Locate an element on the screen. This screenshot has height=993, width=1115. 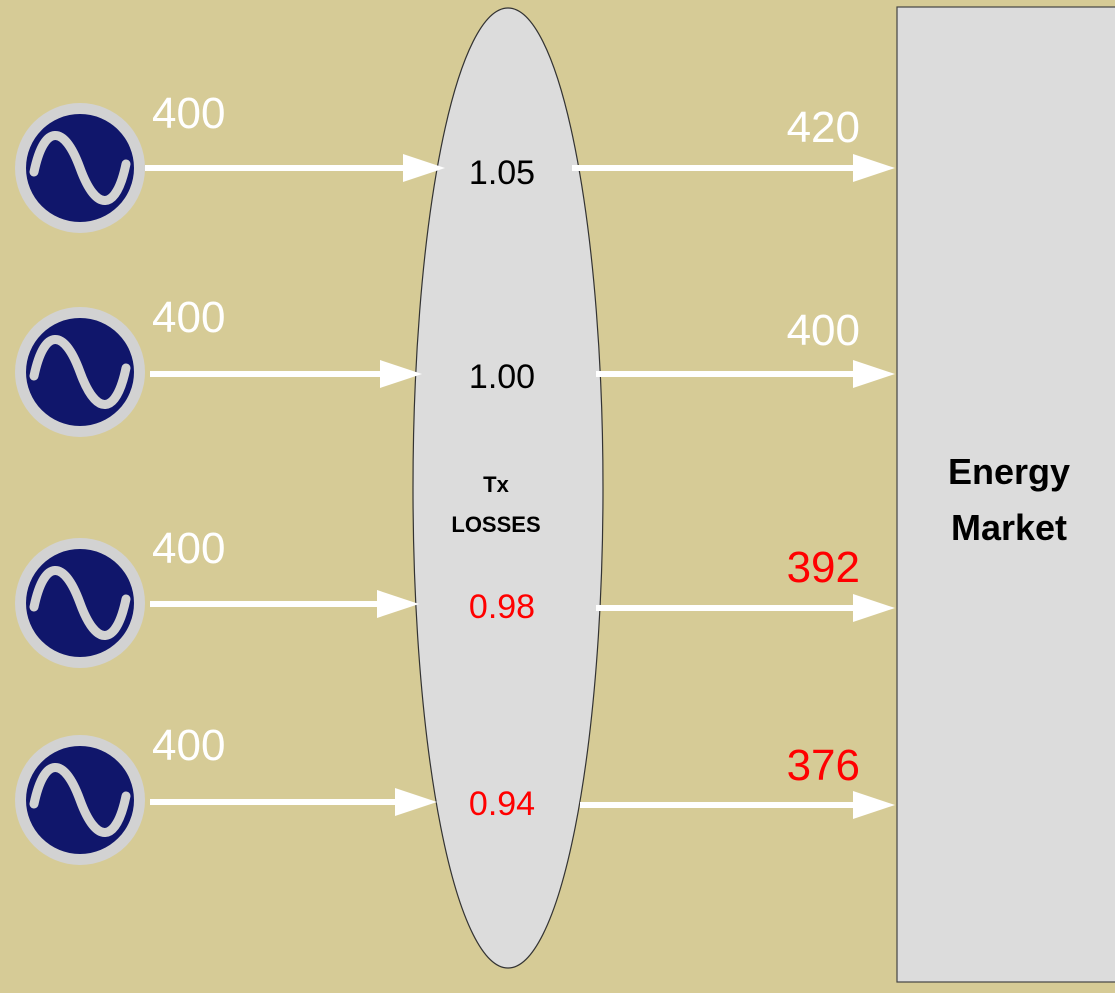
output-value-2: 400 is located at coordinates (823, 330).